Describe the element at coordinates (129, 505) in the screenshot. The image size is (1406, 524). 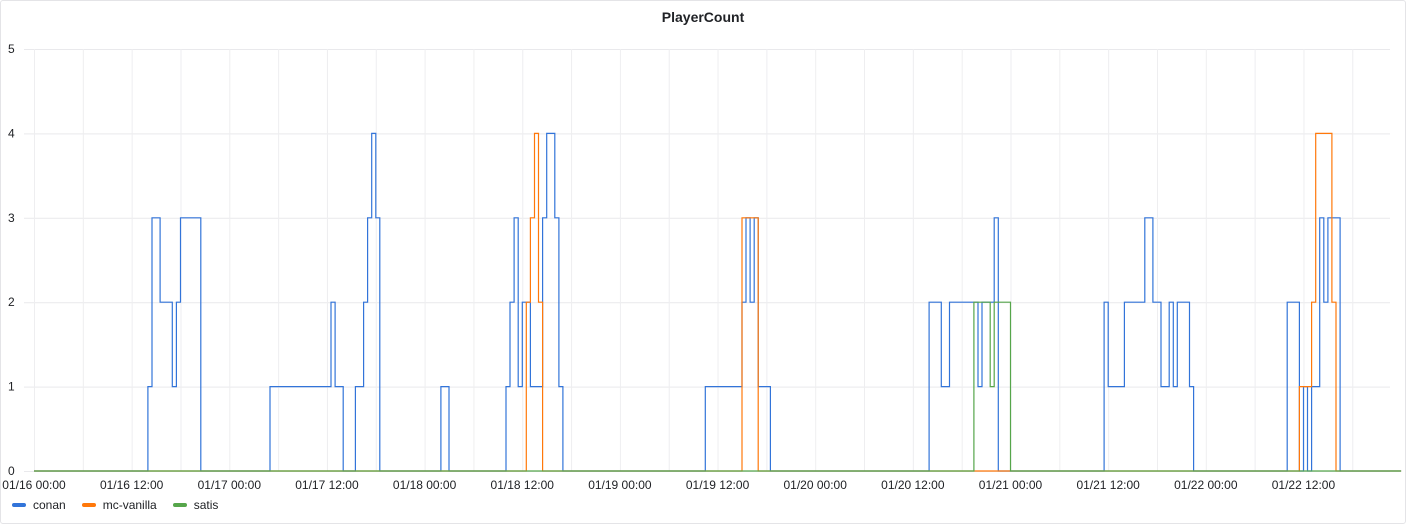
I see `legend-label: mc-vanilla` at that location.